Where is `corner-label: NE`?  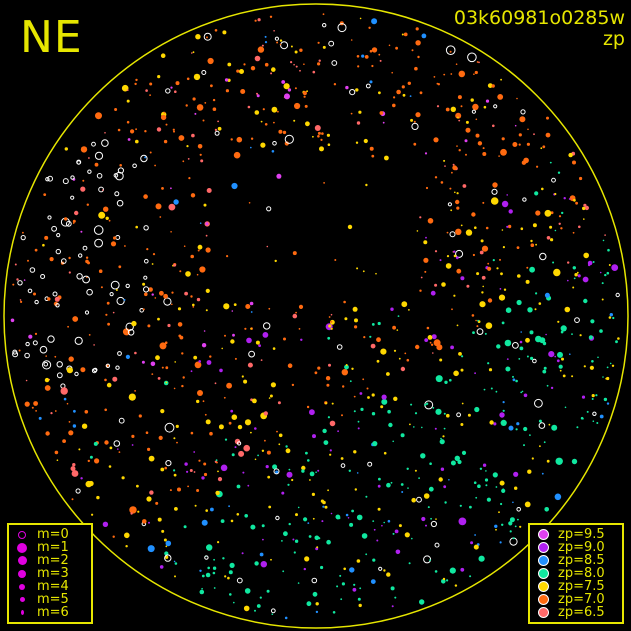
corner-label: NE is located at coordinates (51, 37).